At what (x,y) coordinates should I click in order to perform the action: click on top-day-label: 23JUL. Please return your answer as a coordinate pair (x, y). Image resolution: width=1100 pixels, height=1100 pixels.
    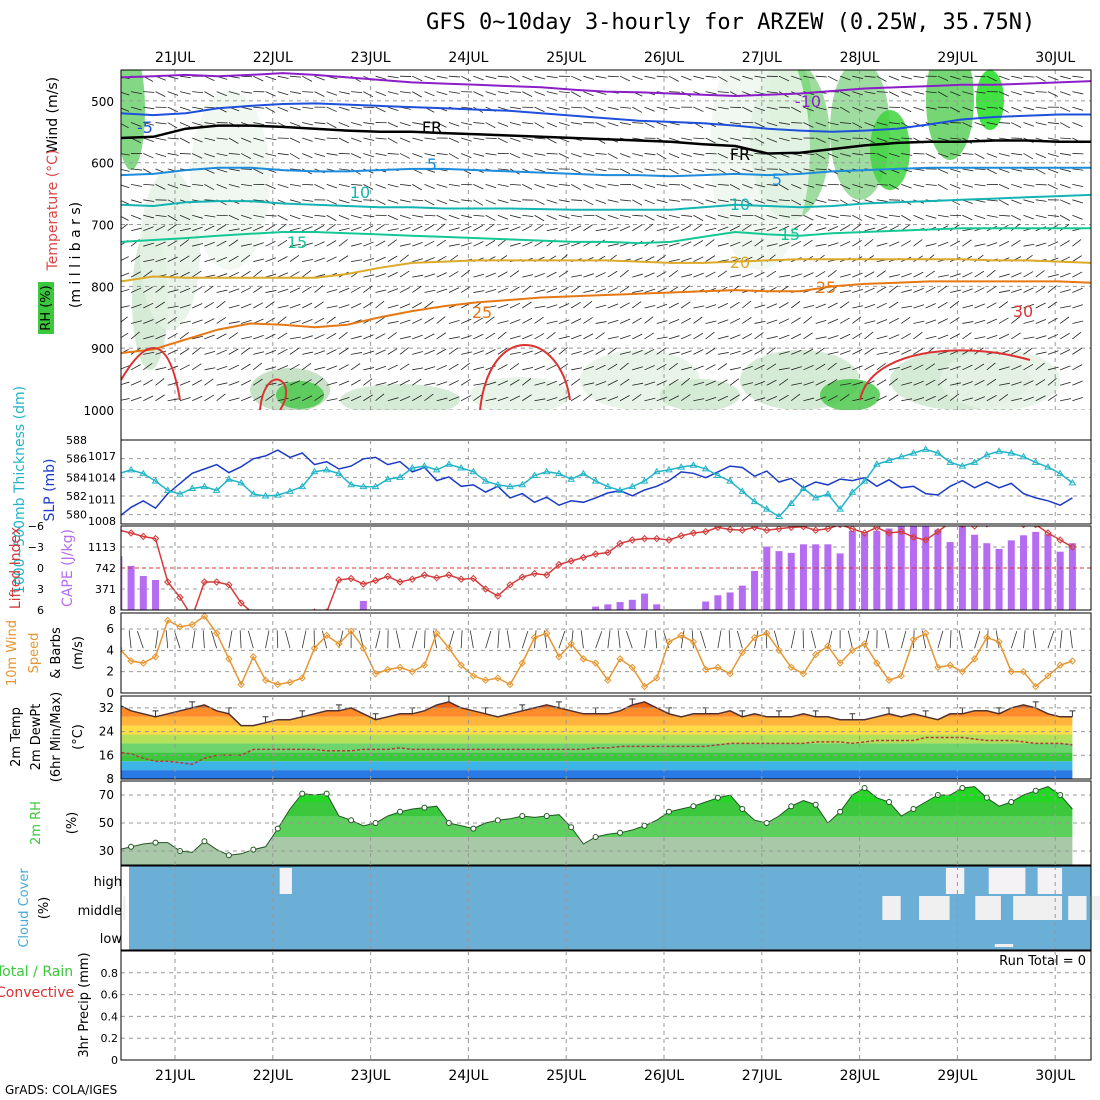
    Looking at the image, I should click on (371, 58).